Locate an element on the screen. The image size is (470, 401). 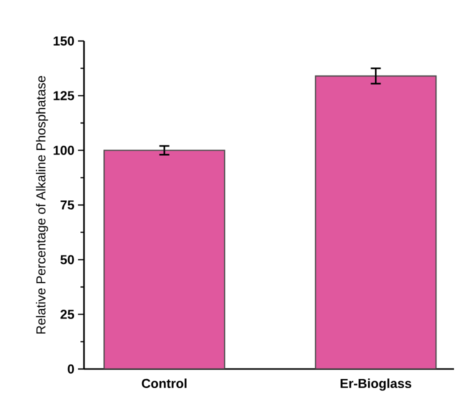
y-tick-label: 25 is located at coordinates (67, 314).